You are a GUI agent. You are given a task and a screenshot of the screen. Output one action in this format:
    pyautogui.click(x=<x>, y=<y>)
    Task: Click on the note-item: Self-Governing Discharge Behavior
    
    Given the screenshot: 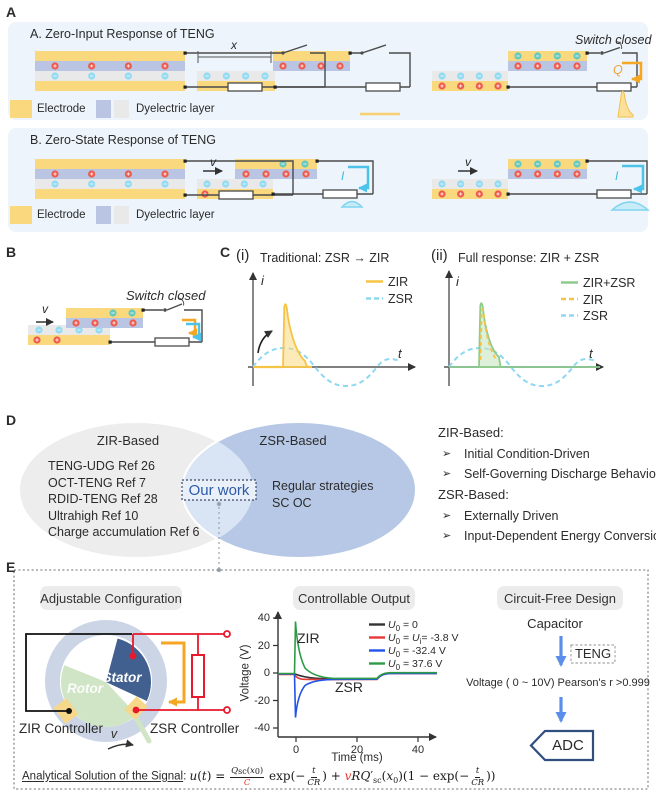 What is the action you would take?
    pyautogui.click(x=560, y=474)
    